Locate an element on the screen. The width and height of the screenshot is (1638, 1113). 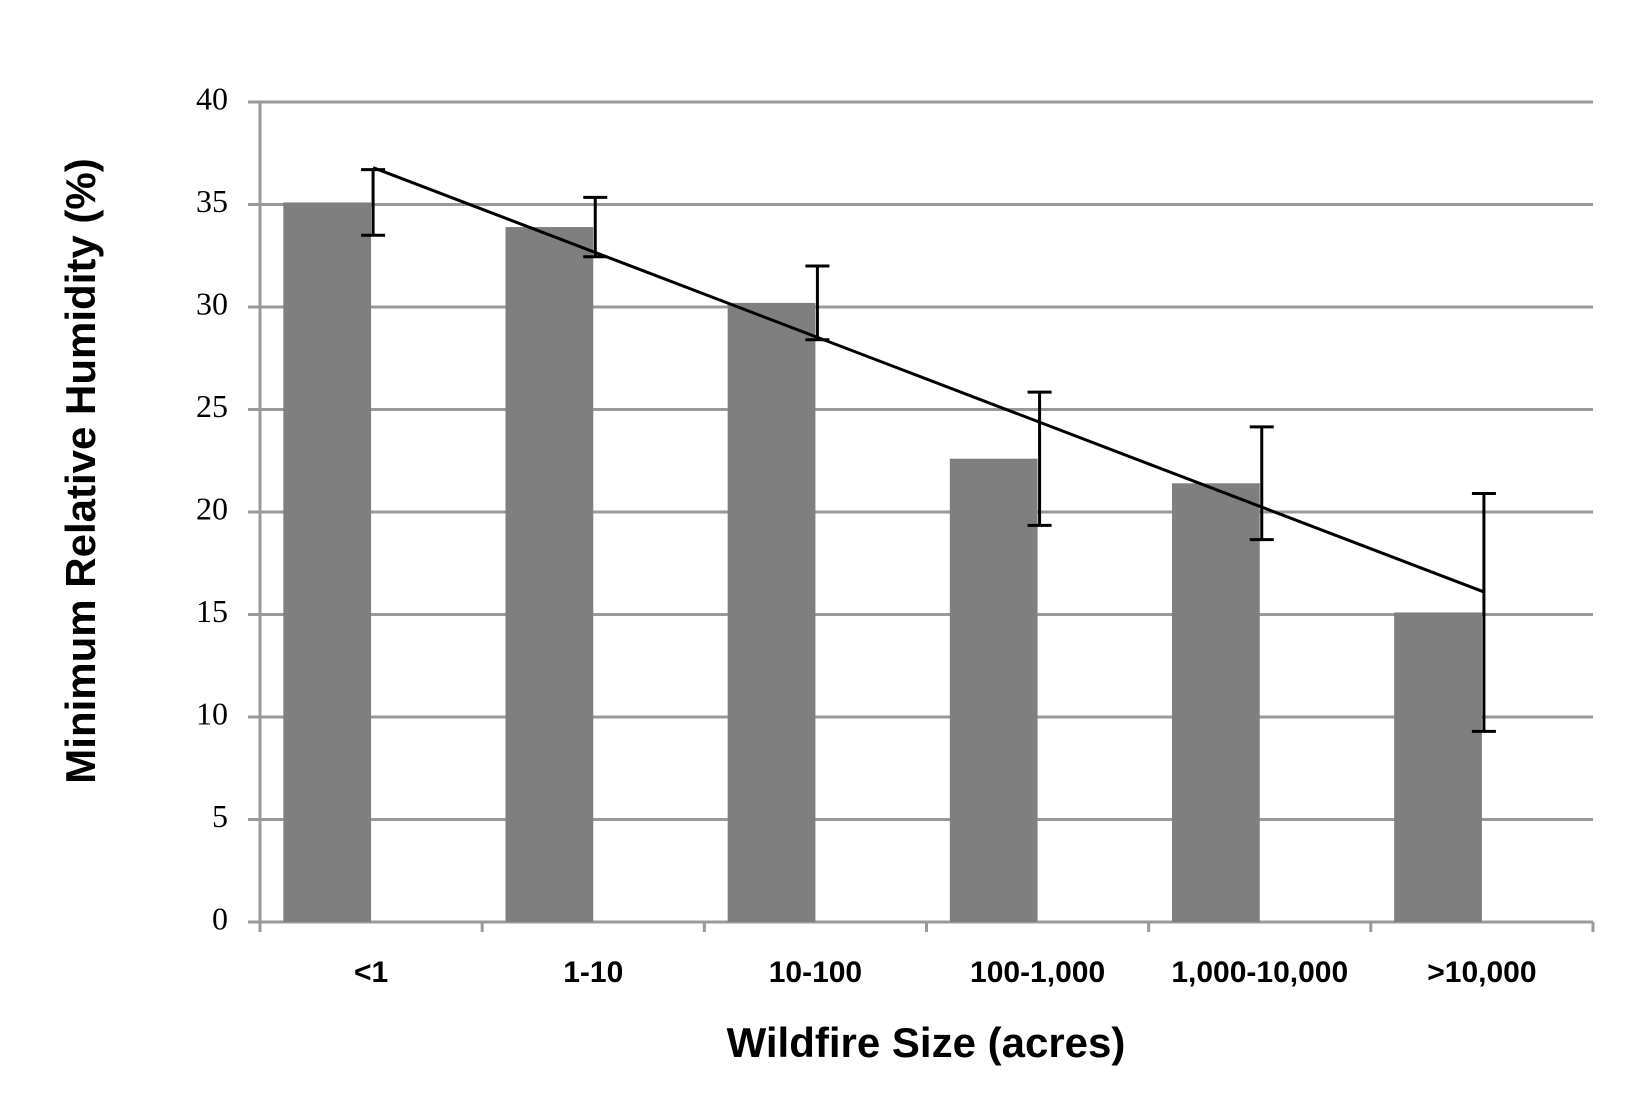
x-tick-label: 1,000-10,000 is located at coordinates (1259, 972).